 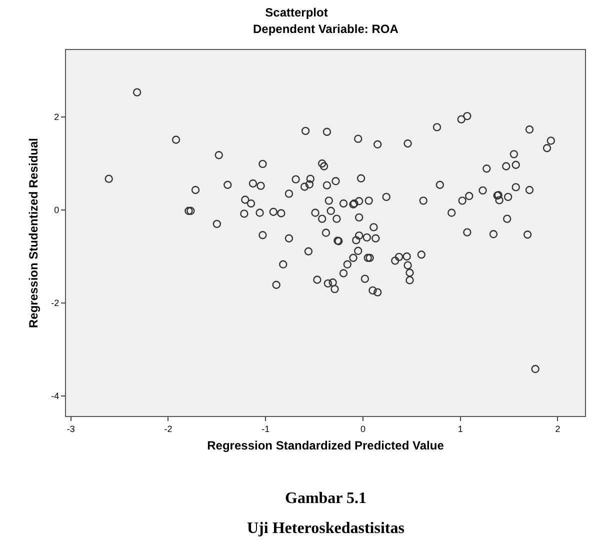 I want to click on x-tick-label: -1, so click(x=266, y=429).